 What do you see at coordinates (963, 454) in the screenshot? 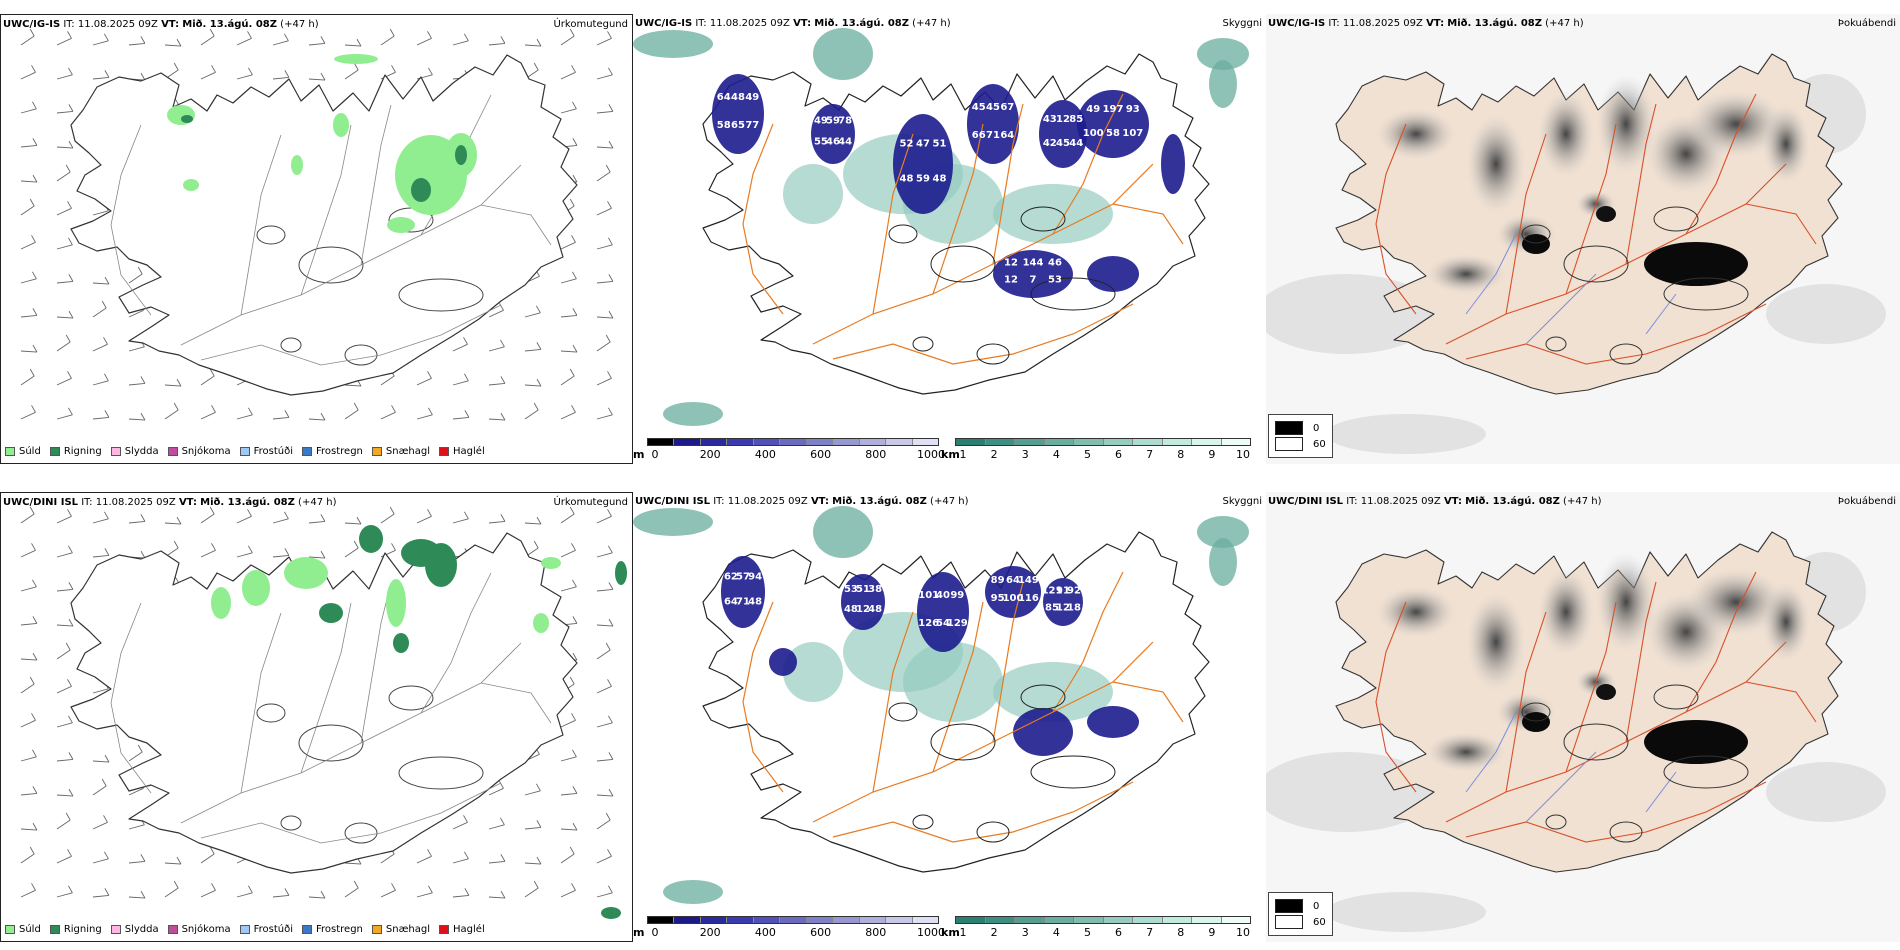
I see `scale-tick-label: 1` at bounding box center [963, 454].